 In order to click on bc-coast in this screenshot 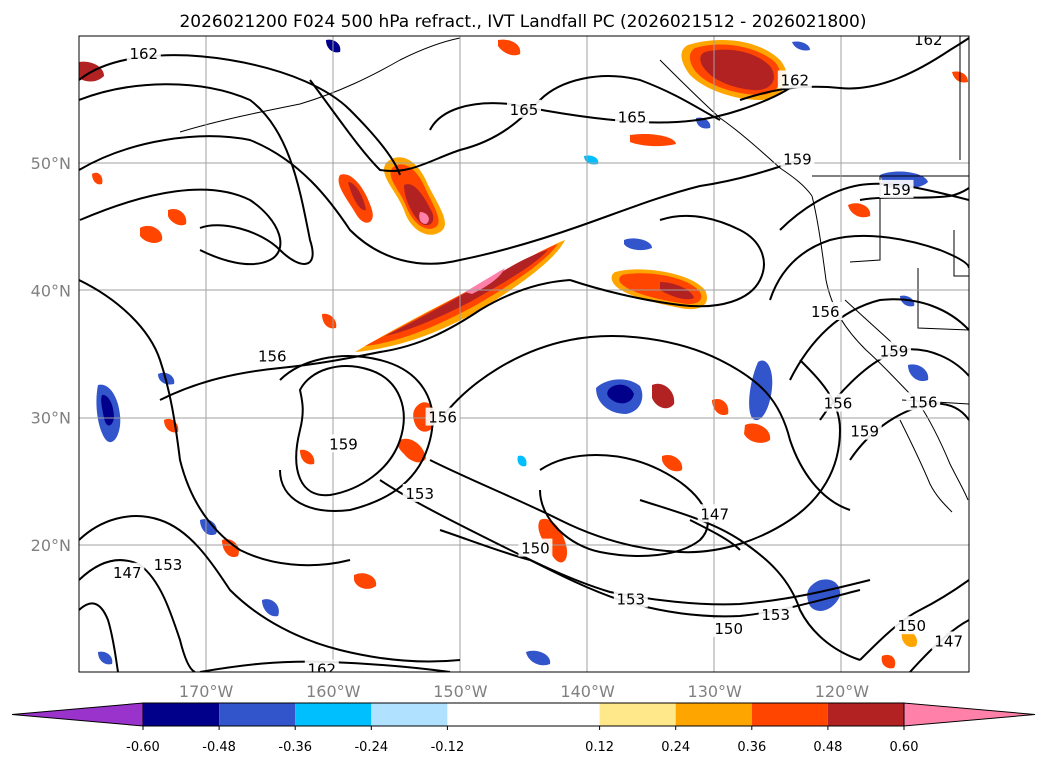, I will do `click(736, 128)`.